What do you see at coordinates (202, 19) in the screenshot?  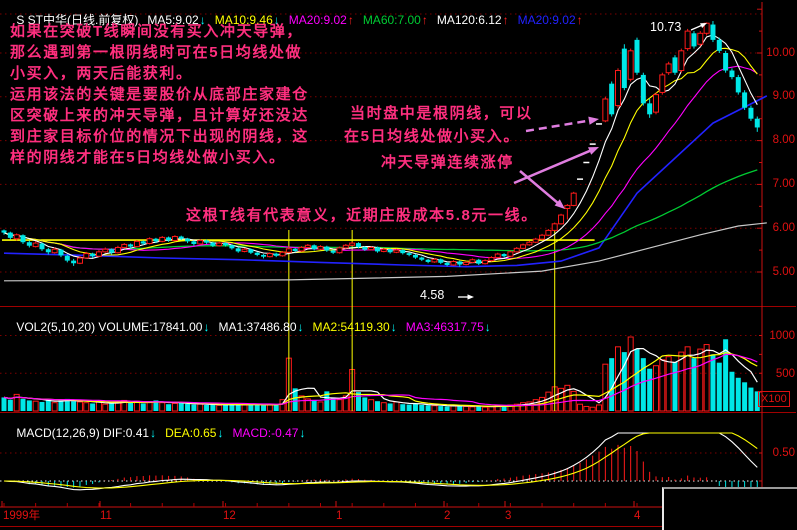 I see `ma5-trend-arrow-icon: ↓` at bounding box center [202, 19].